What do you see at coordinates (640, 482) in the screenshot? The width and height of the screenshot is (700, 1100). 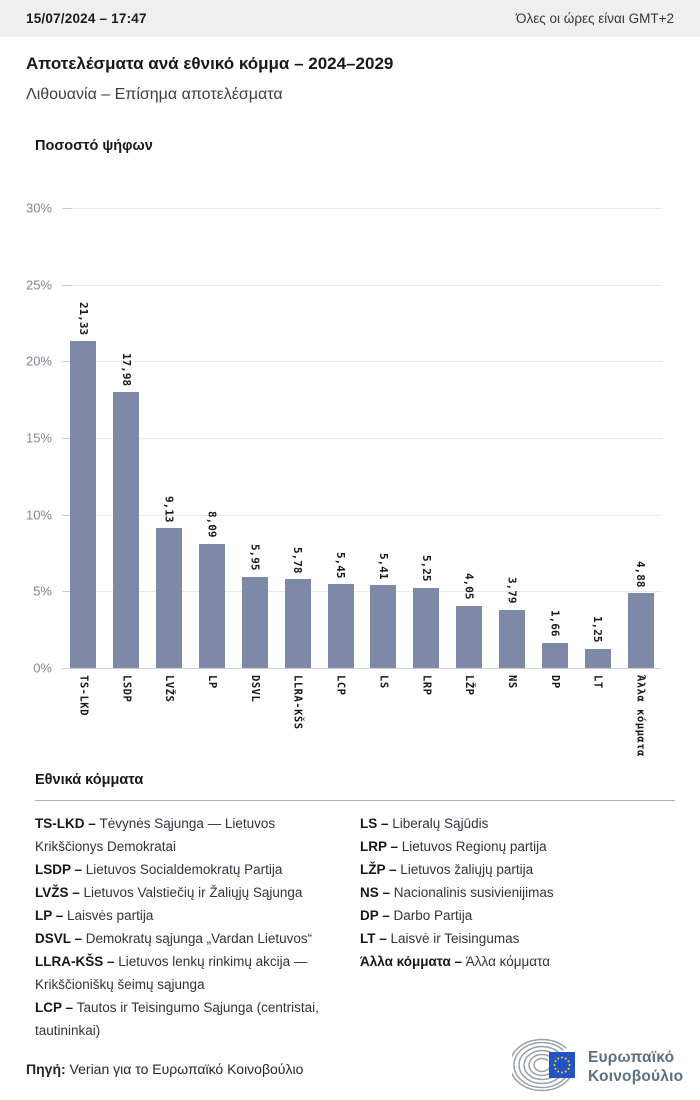 I see `bar-slot: 4,88 Άλλα κόμματα` at bounding box center [640, 482].